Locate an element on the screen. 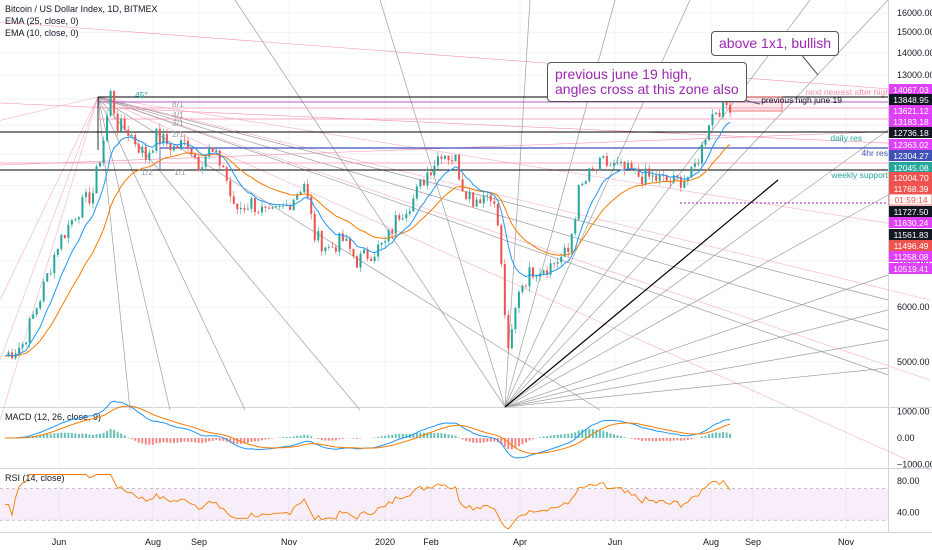 The width and height of the screenshot is (932, 550). chart-annotation: 1/2 is located at coordinates (147, 172).